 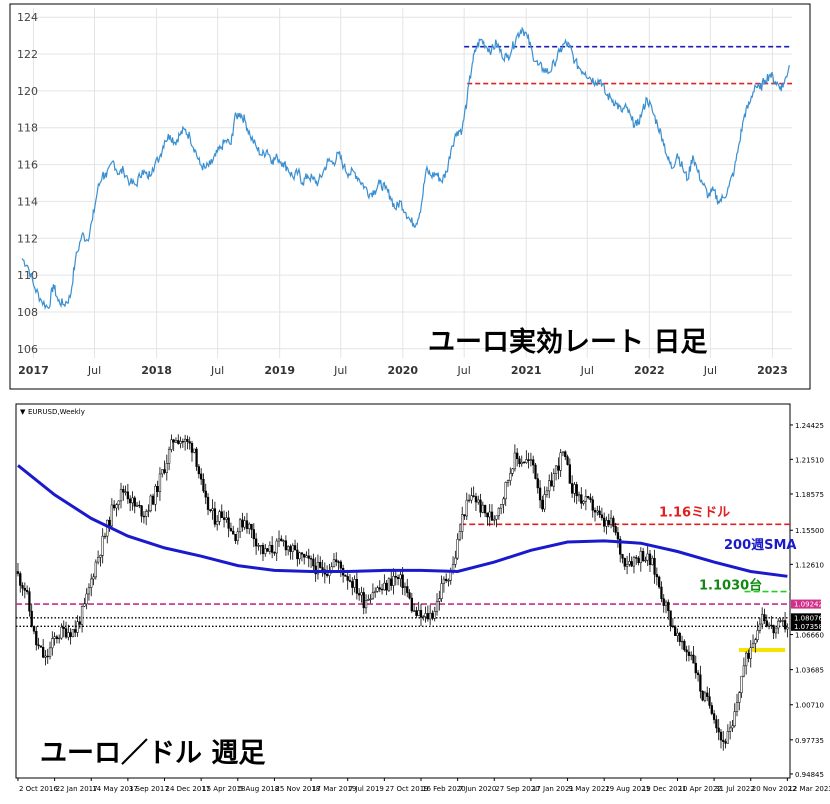 What do you see at coordinates (156, 370) in the screenshot?
I see `x-tick-label: 2018` at bounding box center [156, 370].